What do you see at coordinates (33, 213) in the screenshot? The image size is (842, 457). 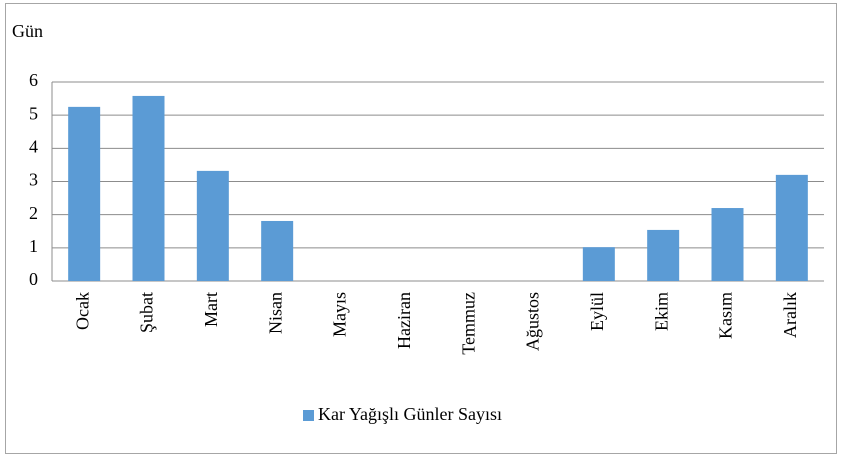 I see `y-tick-label: 2` at bounding box center [33, 213].